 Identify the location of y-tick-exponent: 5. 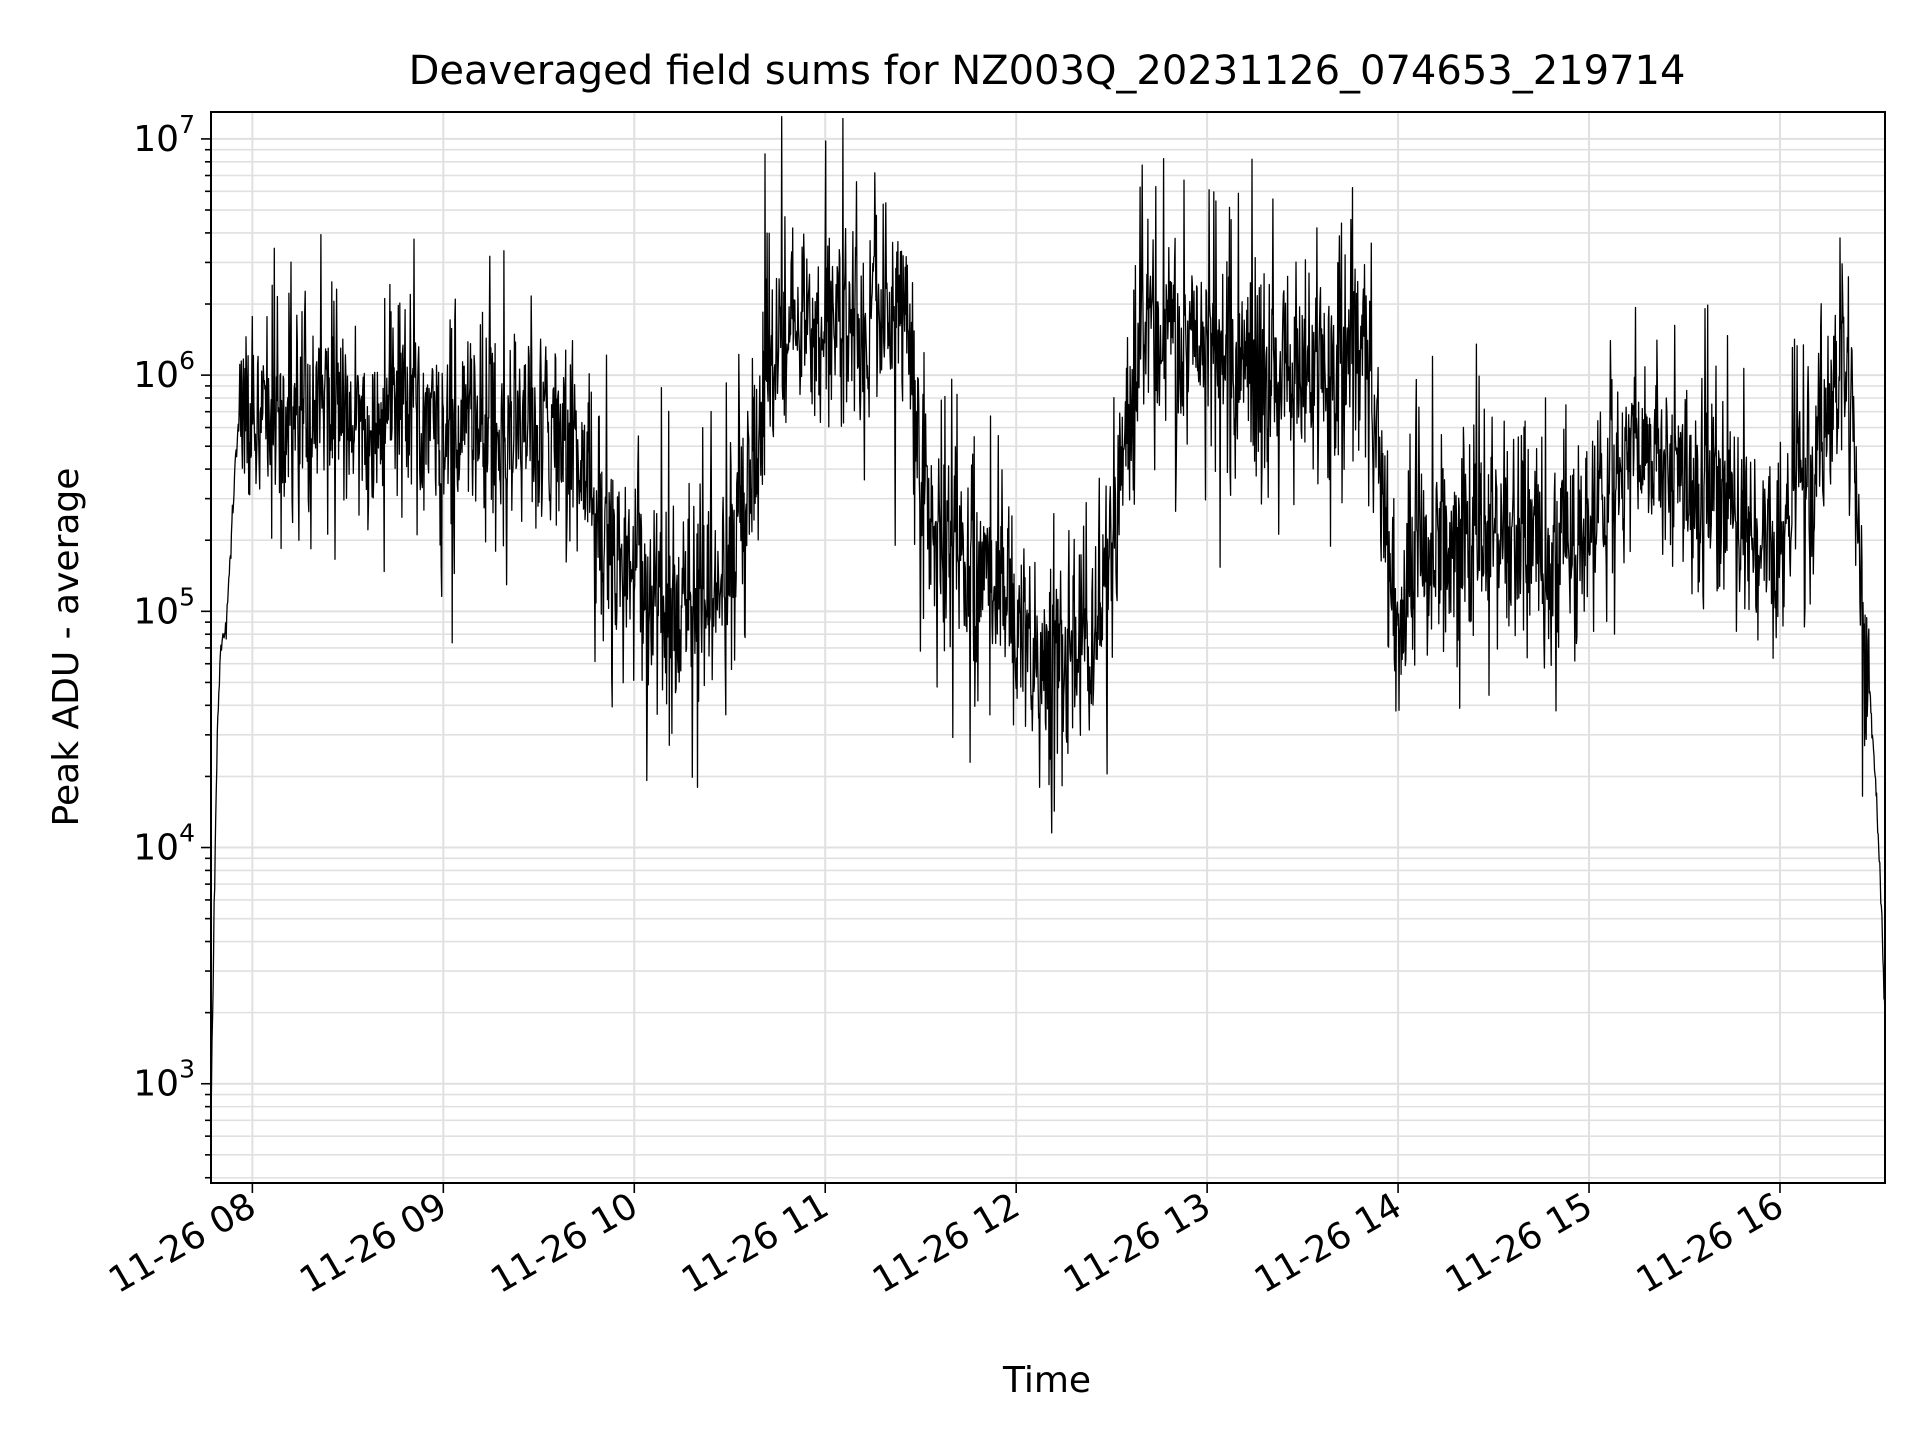
(187, 596).